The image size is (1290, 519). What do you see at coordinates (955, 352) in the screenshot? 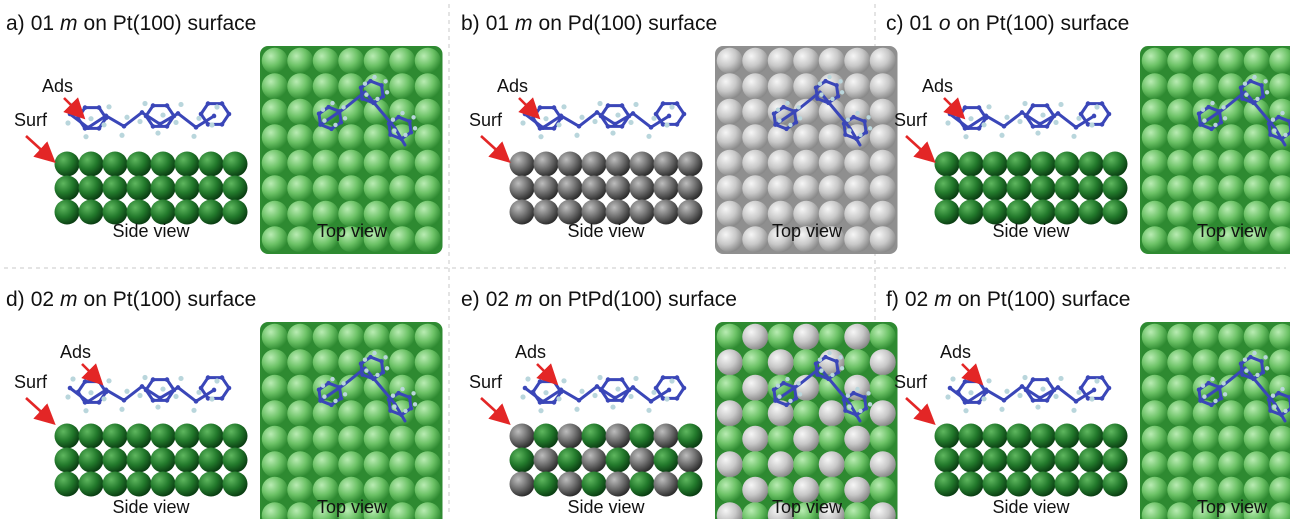
I see `ads-label: Ads` at bounding box center [955, 352].